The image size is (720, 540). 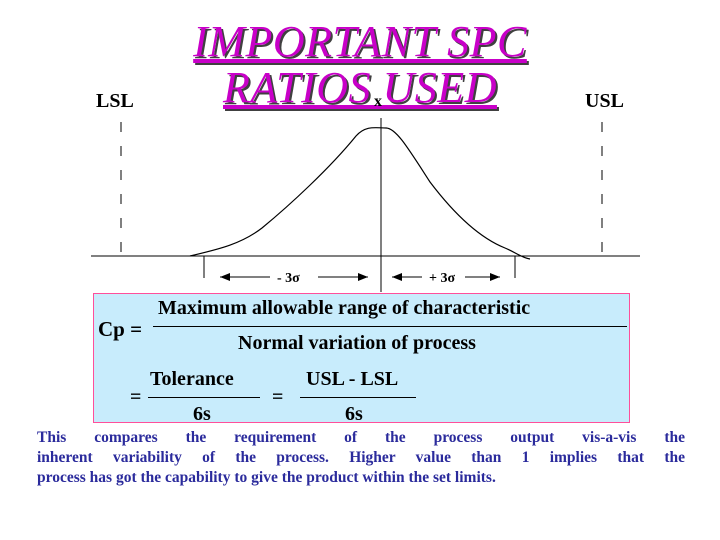 What do you see at coordinates (288, 278) in the screenshot?
I see `minus-3sigma-label: - 3σ` at bounding box center [288, 278].